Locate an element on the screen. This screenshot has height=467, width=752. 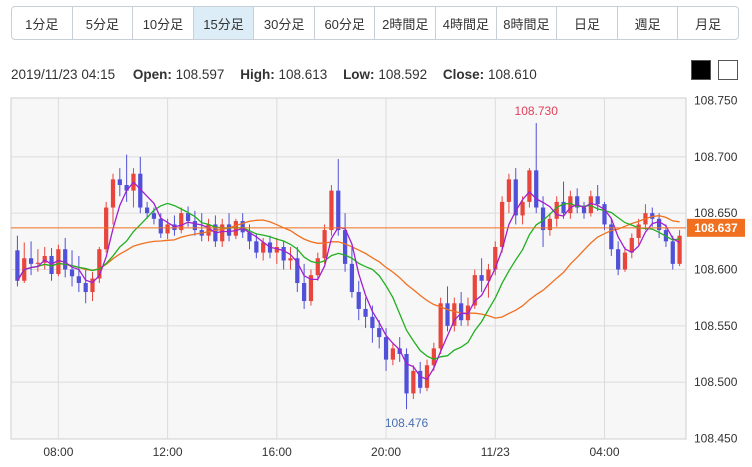
tab-timeframe: 1分足 is located at coordinates (42, 23).